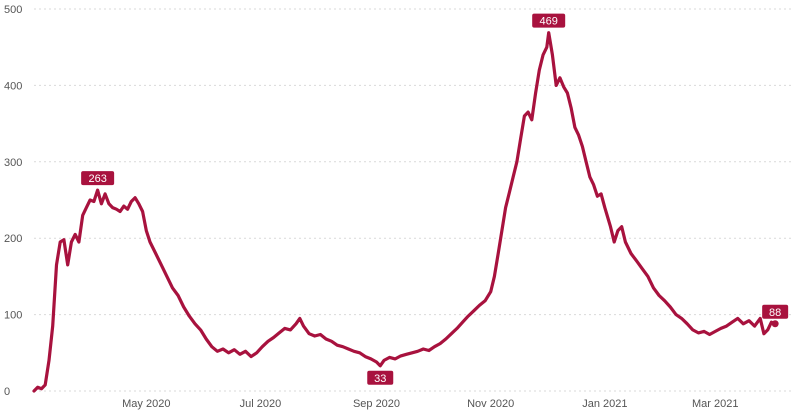 This screenshot has height=413, width=800. I want to click on callout-label: 88, so click(775, 313).